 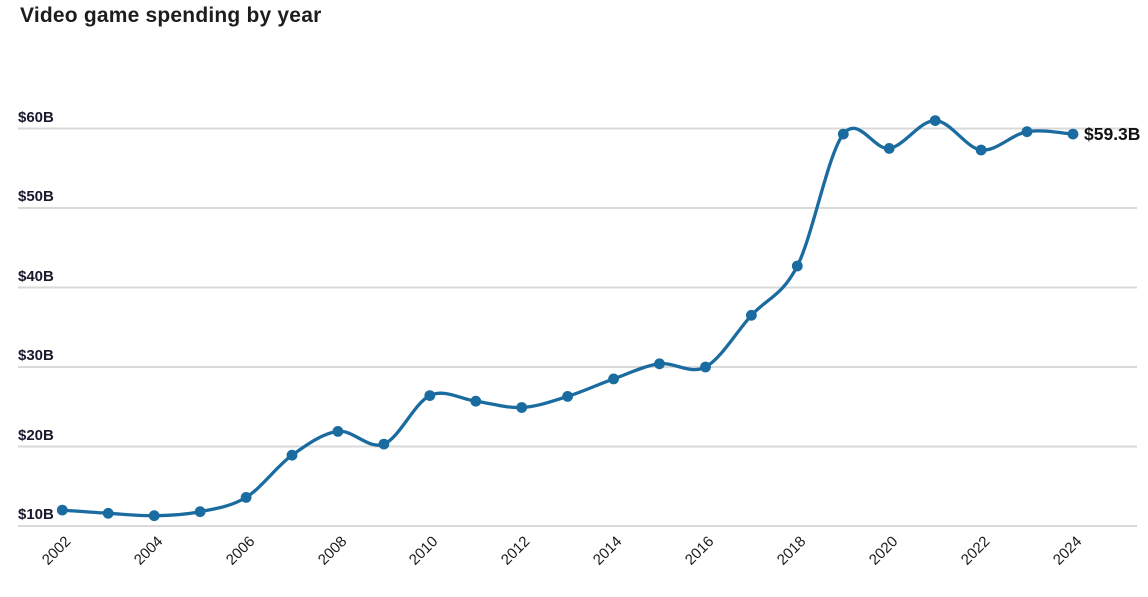 What do you see at coordinates (36, 276) in the screenshot?
I see `y-axis-tick-label: $40B` at bounding box center [36, 276].